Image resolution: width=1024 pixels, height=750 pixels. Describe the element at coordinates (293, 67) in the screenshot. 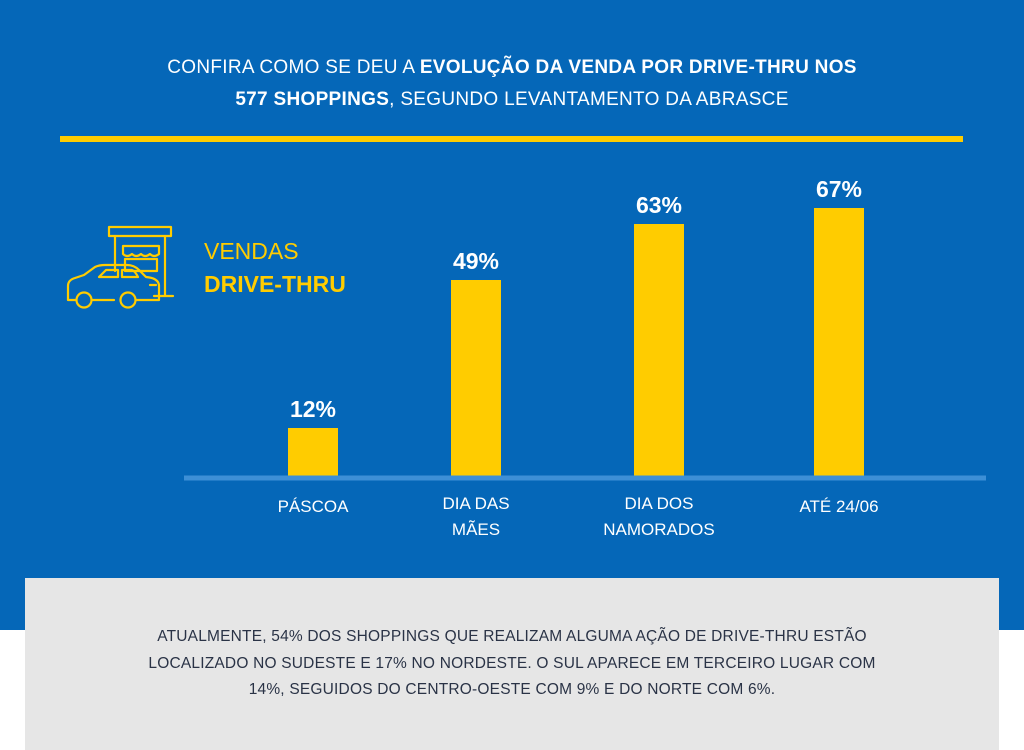

I see `headline-line-1-normal: CONFIRA COMO SE DEU A` at that location.